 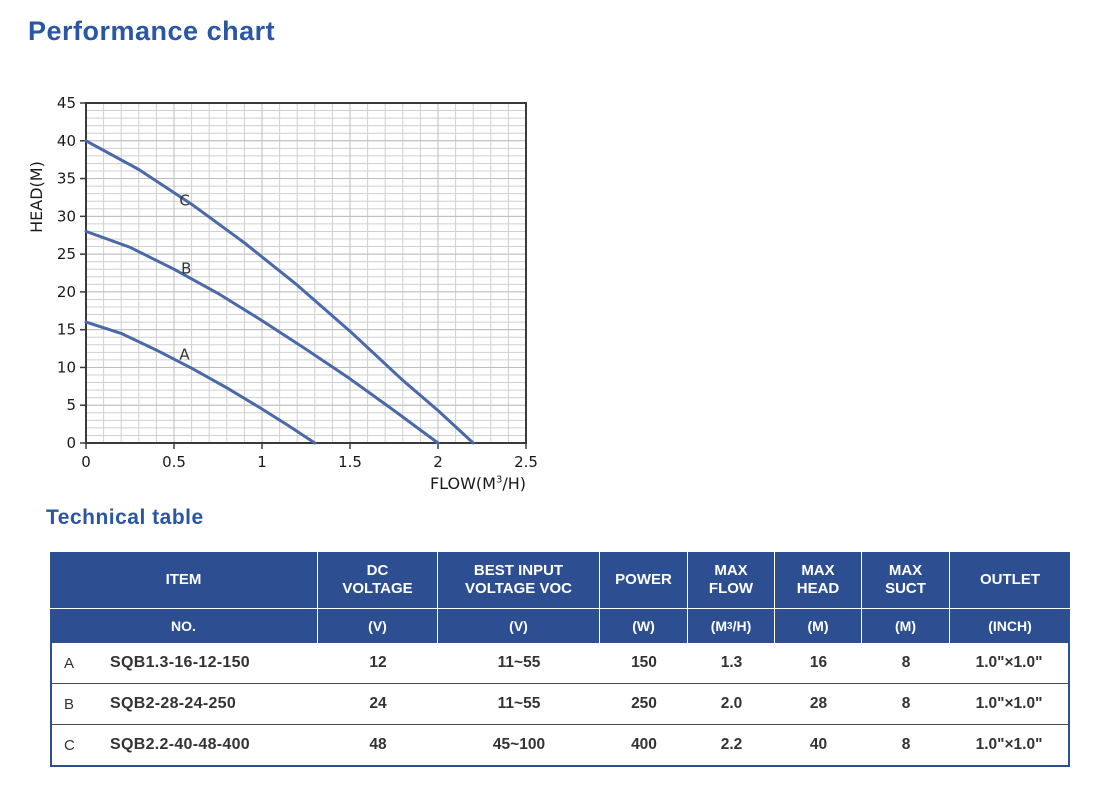 What do you see at coordinates (66, 179) in the screenshot?
I see `svg-text: 35` at bounding box center [66, 179].